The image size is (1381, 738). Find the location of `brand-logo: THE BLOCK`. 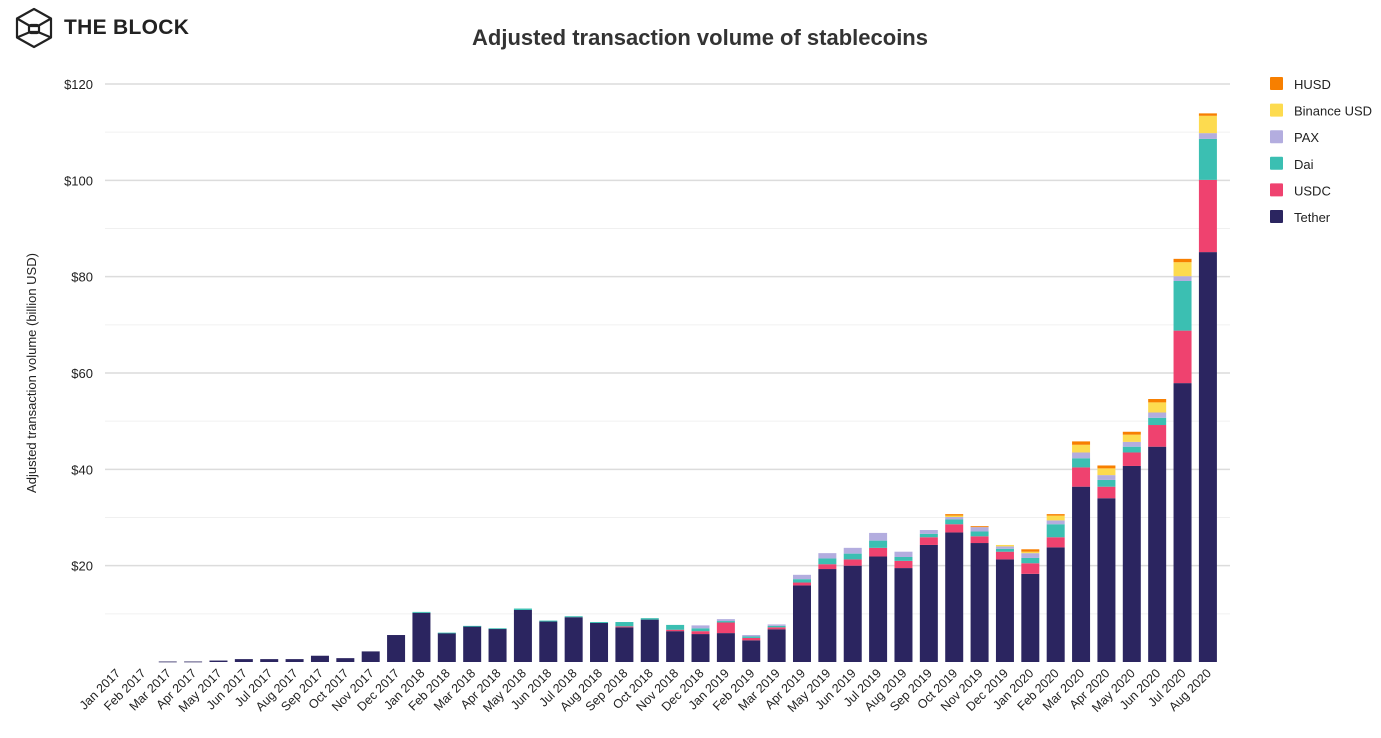

brand-logo: THE BLOCK is located at coordinates (100, 28).